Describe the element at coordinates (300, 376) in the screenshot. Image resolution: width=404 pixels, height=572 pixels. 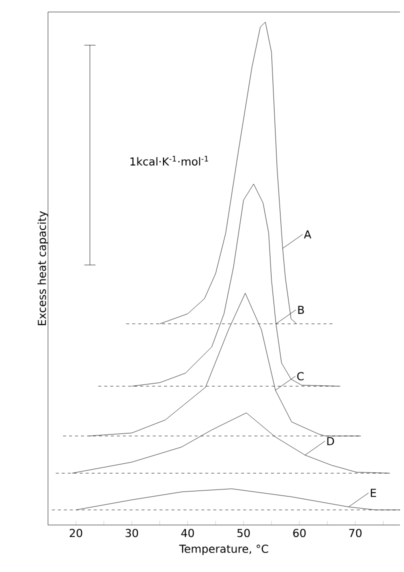
I see `legend-label: C` at that location.